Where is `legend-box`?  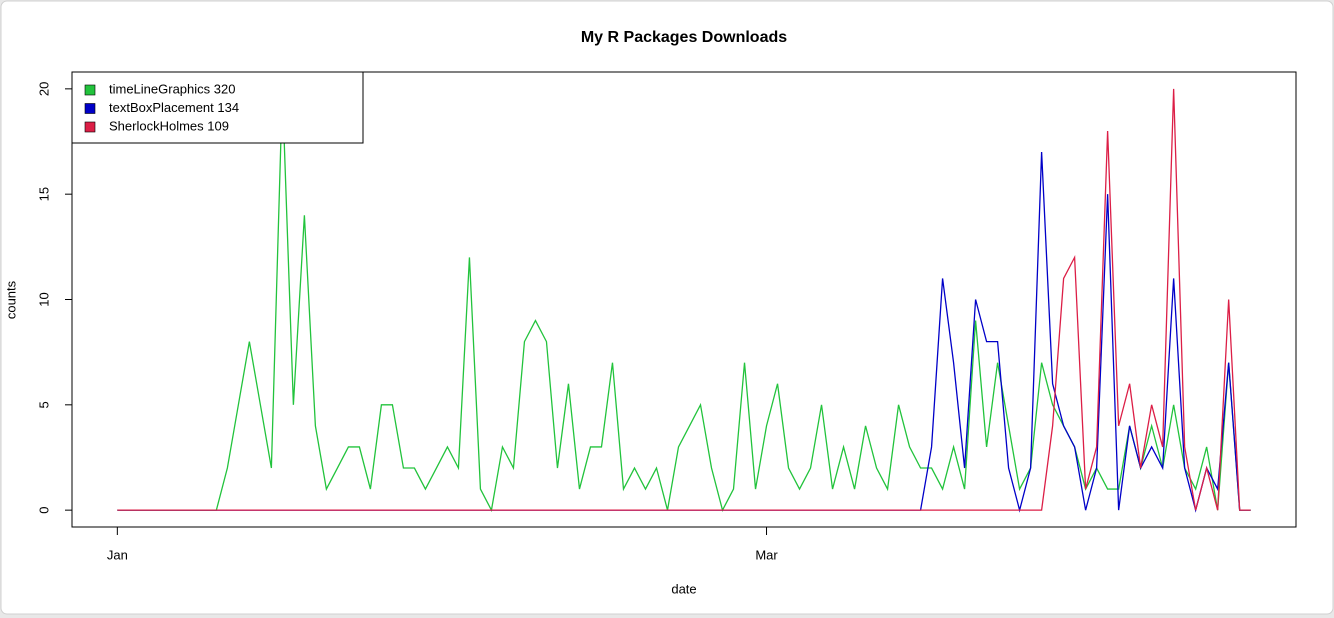
legend-box is located at coordinates (217, 107).